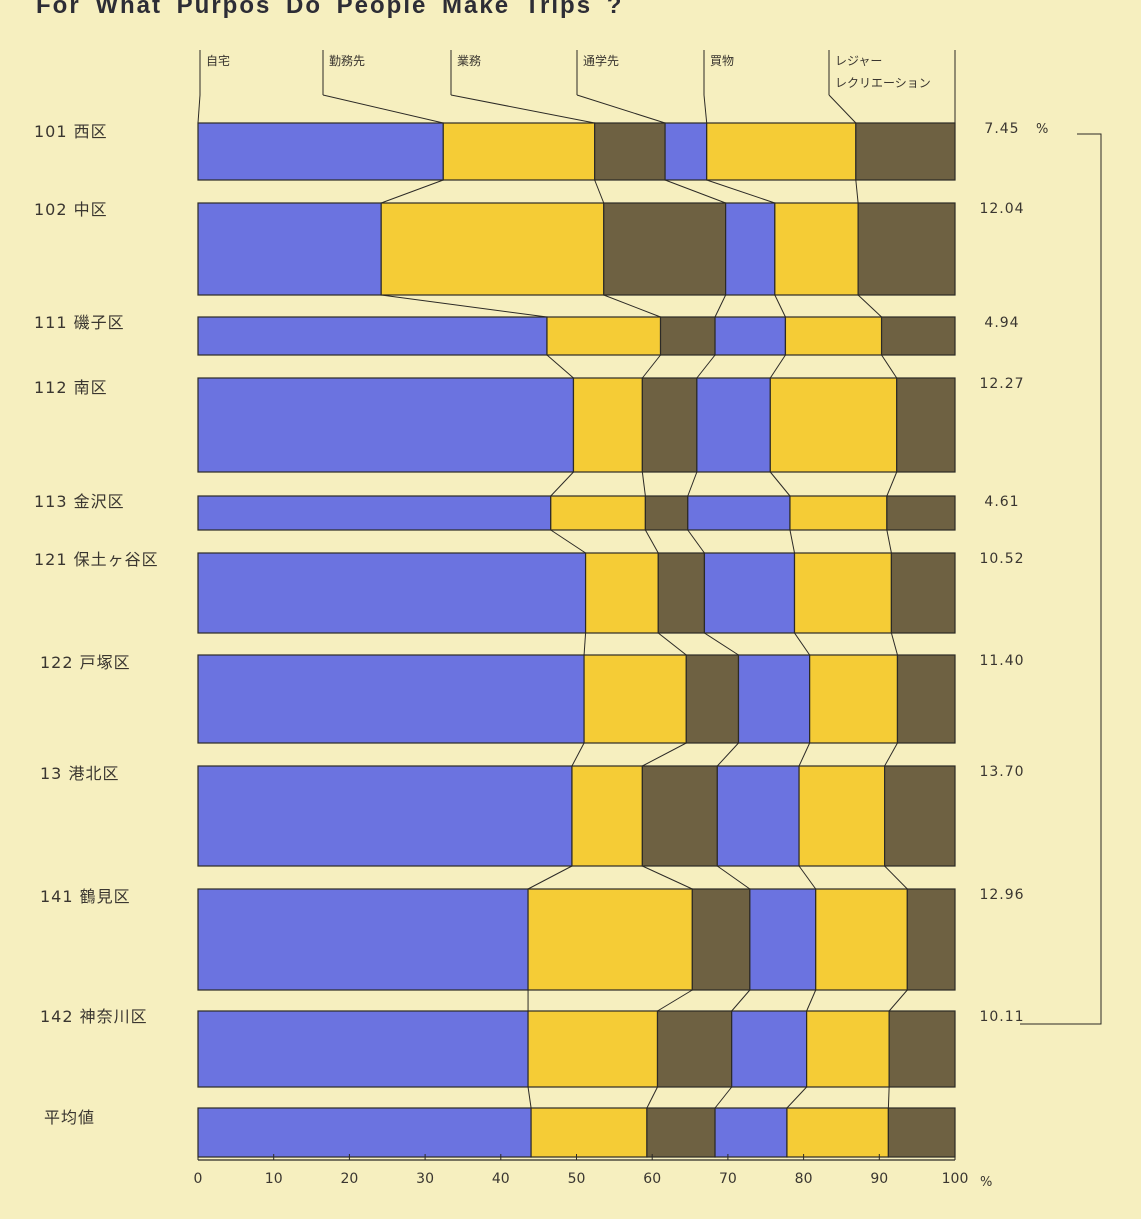 Image resolution: width=1141 pixels, height=1219 pixels. What do you see at coordinates (577, 1179) in the screenshot?
I see `x-tick-label: 50` at bounding box center [577, 1179].